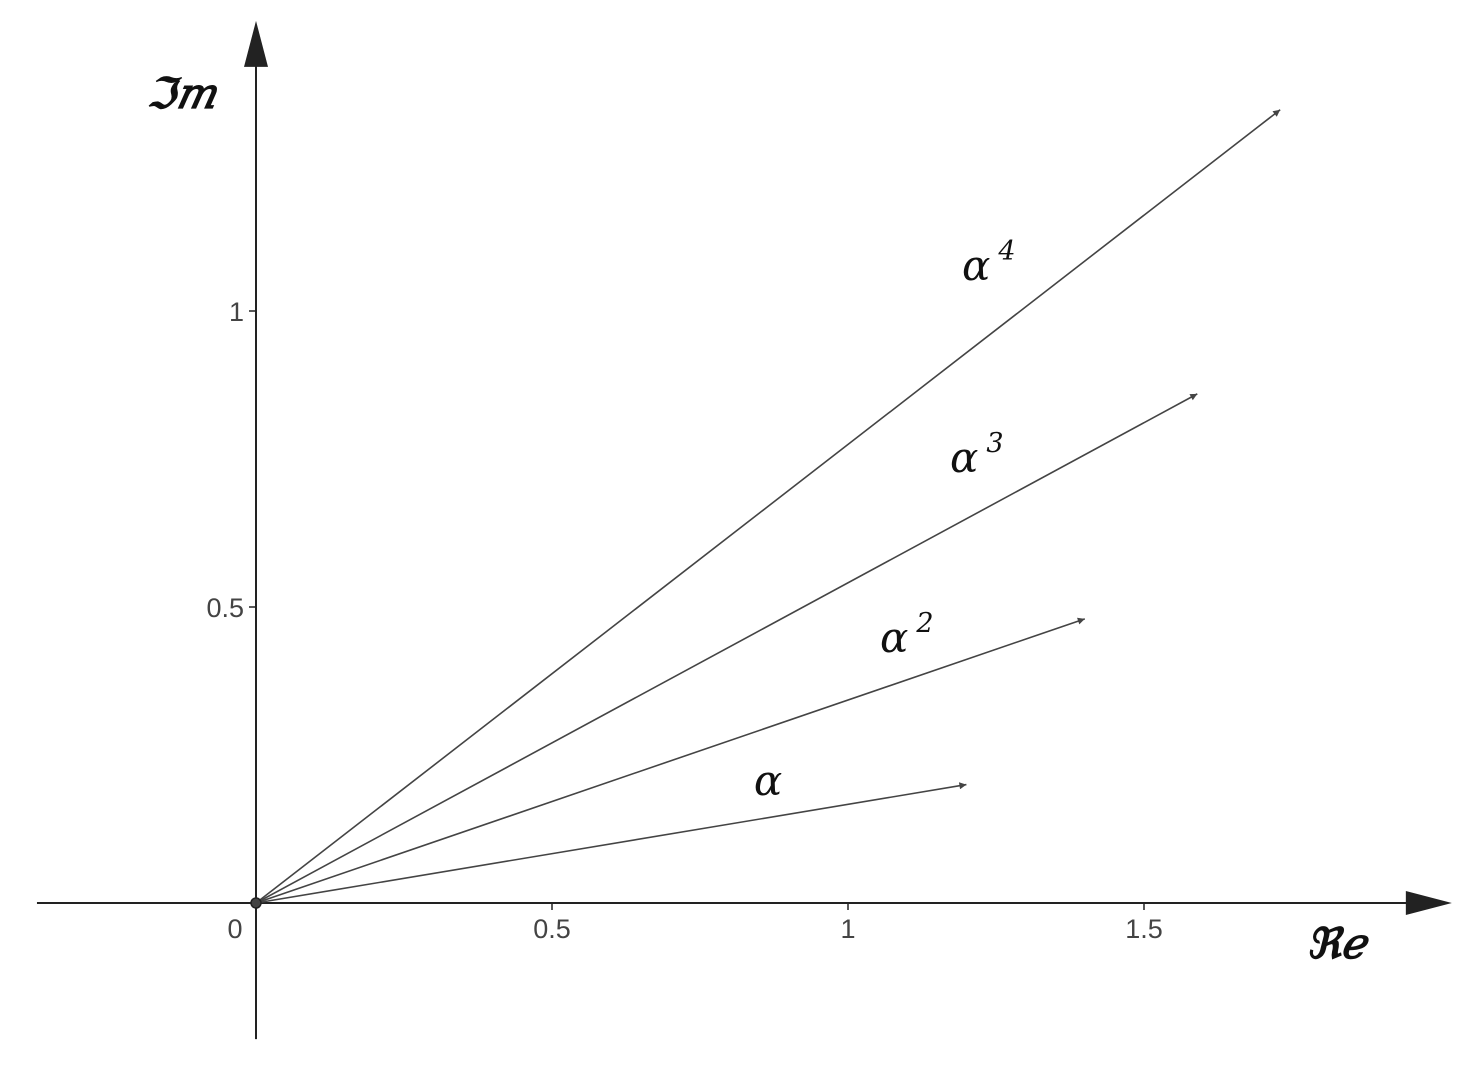 Image resolution: width=1479 pixels, height=1077 pixels. What do you see at coordinates (552, 929) in the screenshot?
I see `real-axis-tick-label: 0.5` at bounding box center [552, 929].